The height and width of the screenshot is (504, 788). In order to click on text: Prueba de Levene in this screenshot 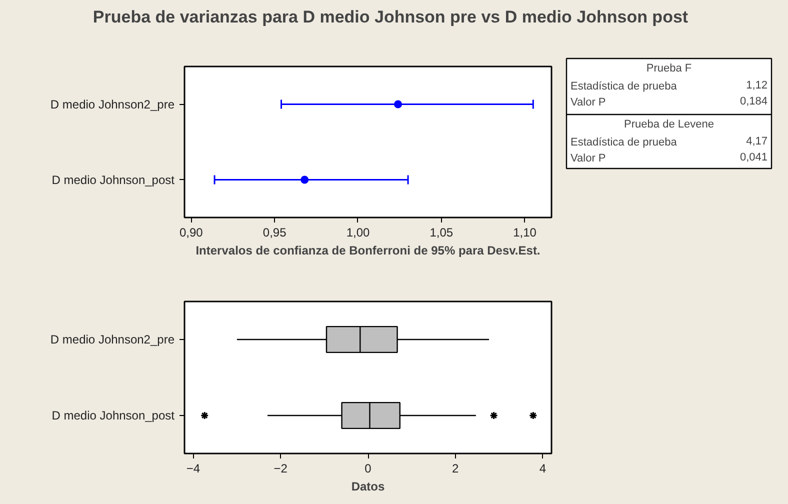, I will do `click(669, 124)`.